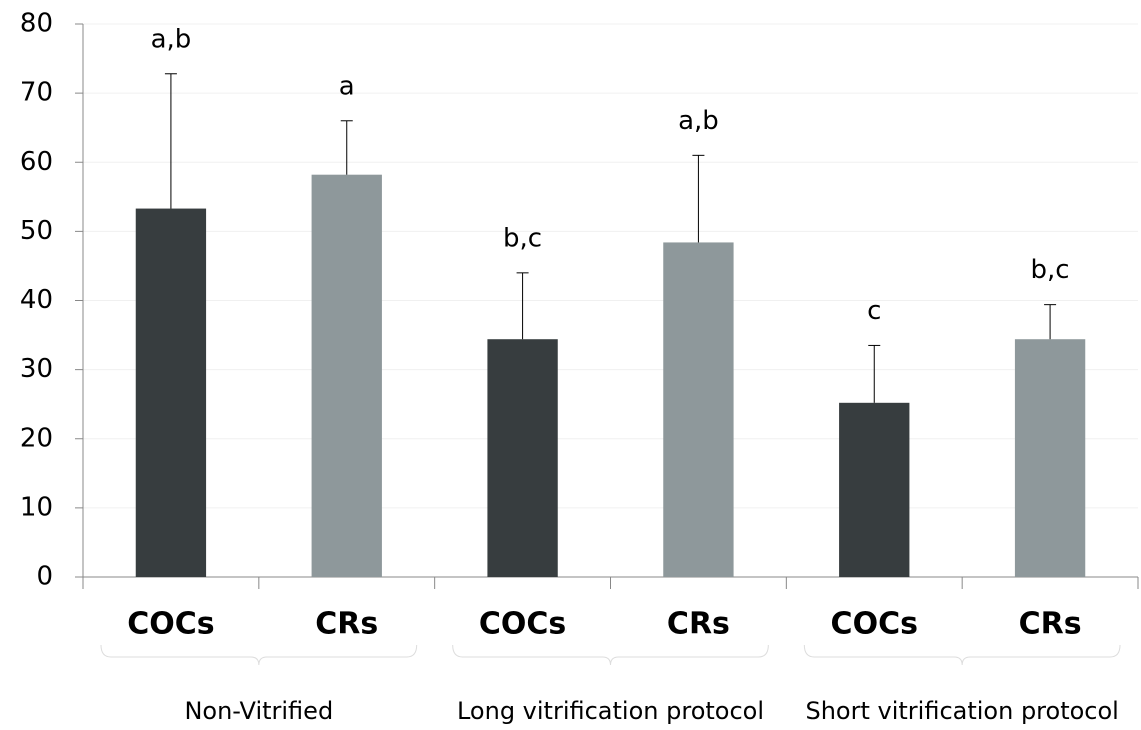  I want to click on group-label: Long vitrification protocol, so click(610, 711).